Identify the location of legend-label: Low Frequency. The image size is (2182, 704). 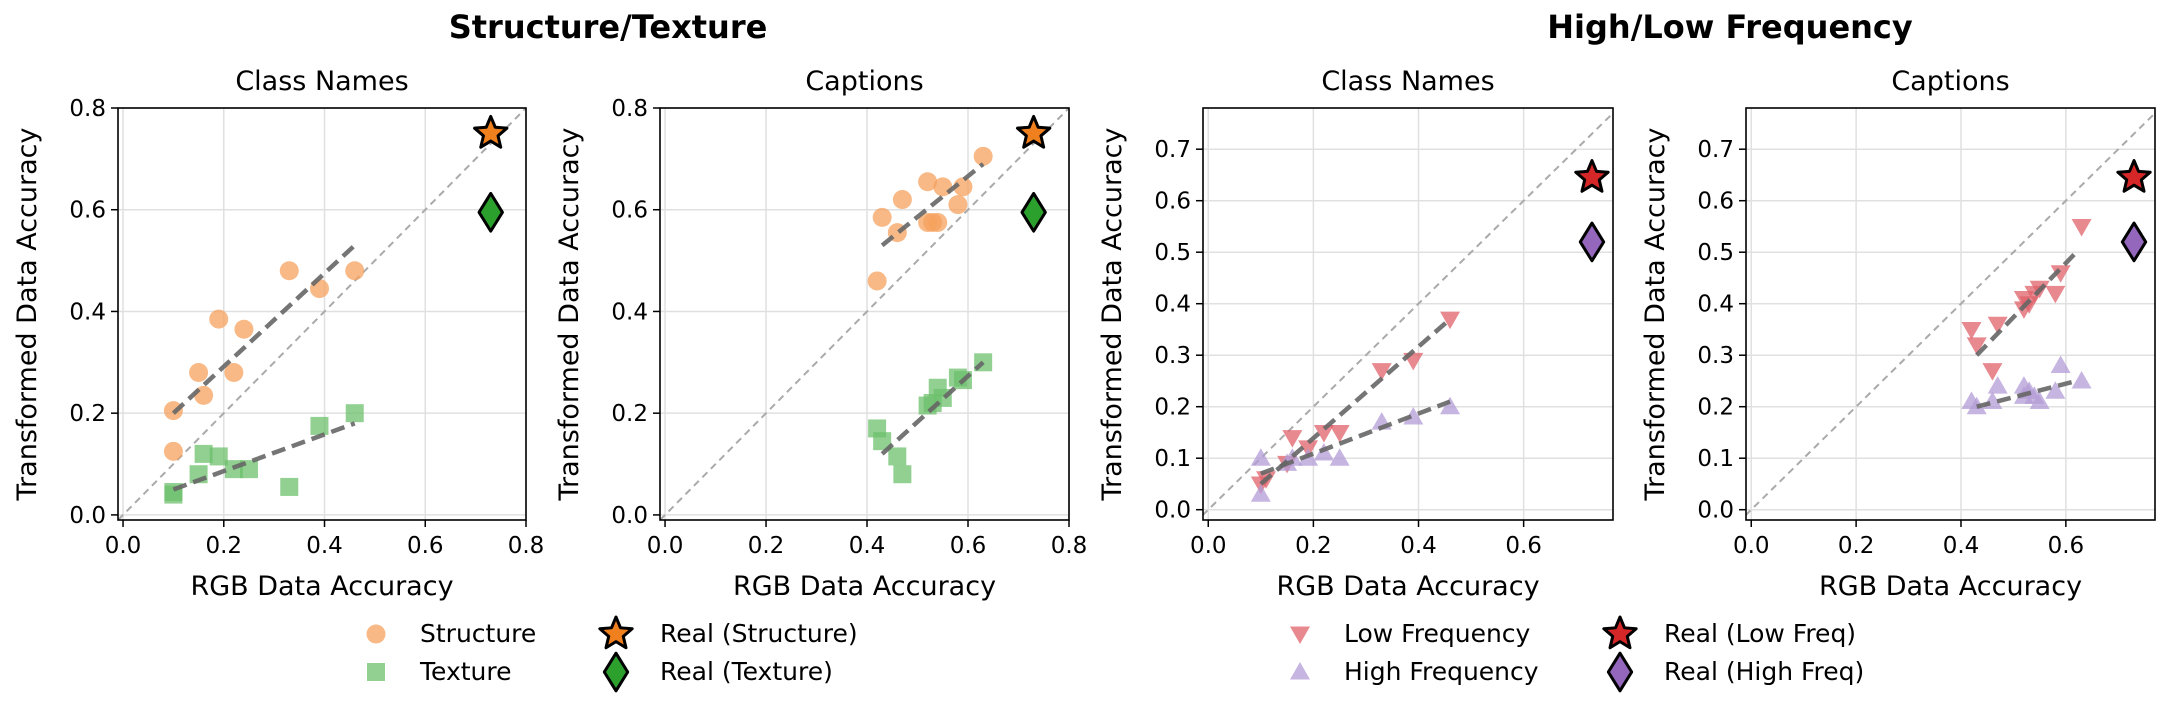
(1437, 633).